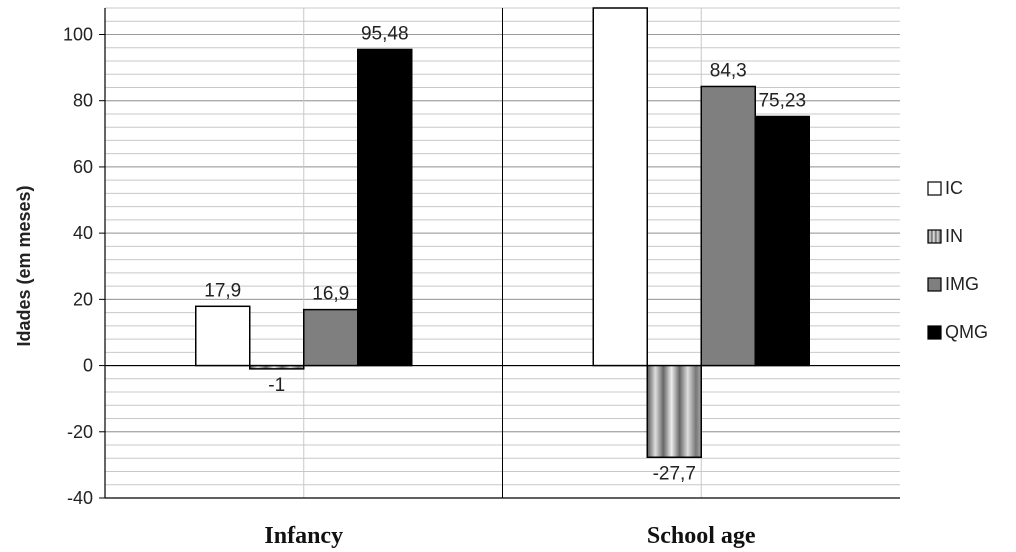  Describe the element at coordinates (80, 432) in the screenshot. I see `y-tick-label: -20` at that location.